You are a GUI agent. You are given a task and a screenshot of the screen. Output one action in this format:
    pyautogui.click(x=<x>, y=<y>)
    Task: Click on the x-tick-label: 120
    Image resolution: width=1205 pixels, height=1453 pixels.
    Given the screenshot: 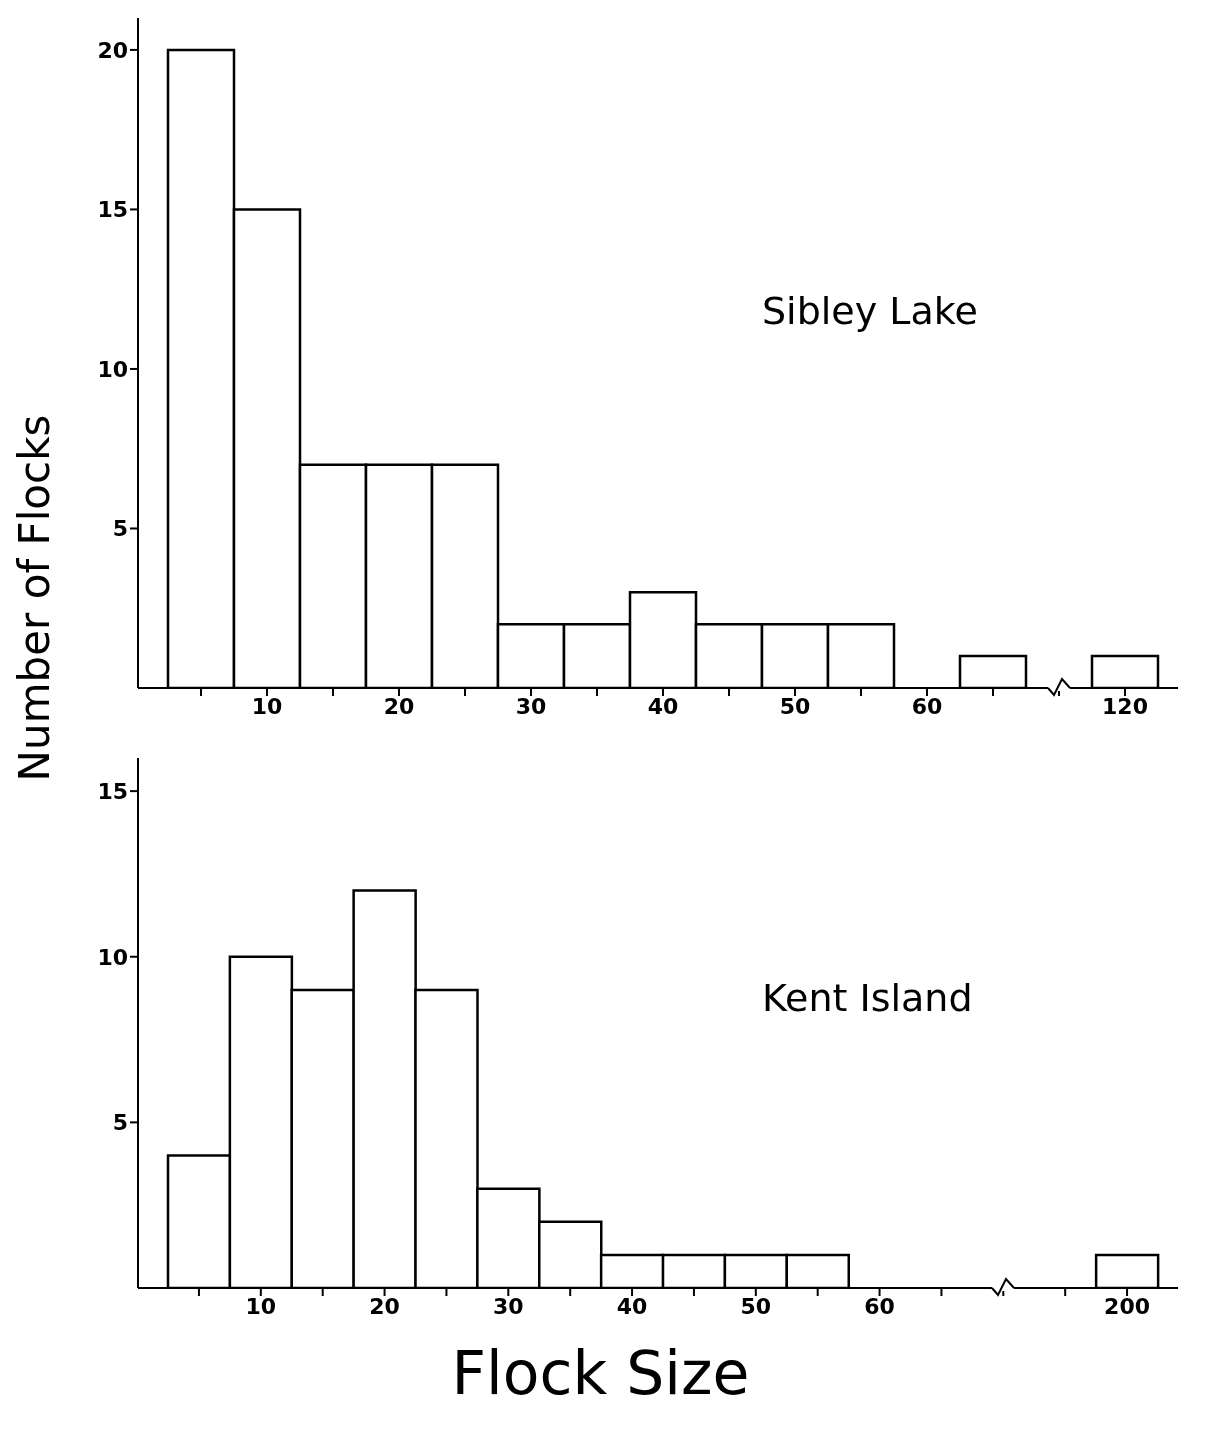 What is the action you would take?
    pyautogui.click(x=1125, y=706)
    